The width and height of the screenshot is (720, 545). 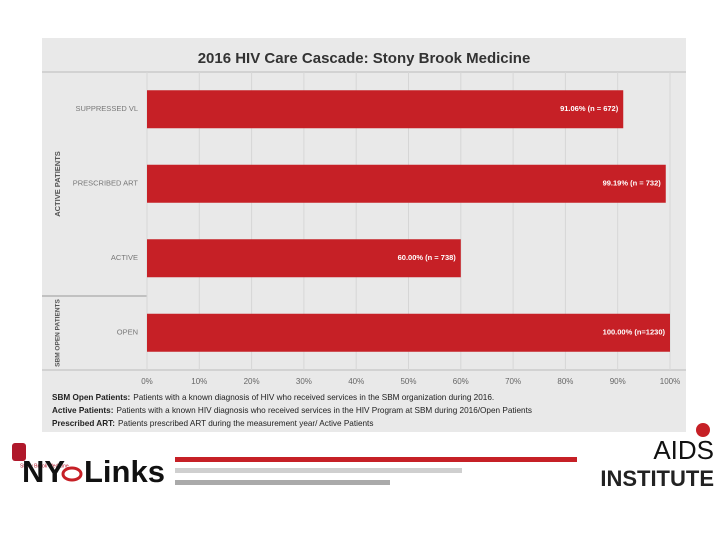 What do you see at coordinates (632, 183) in the screenshot?
I see `data-label: 99.19% (n = 732)` at bounding box center [632, 183].